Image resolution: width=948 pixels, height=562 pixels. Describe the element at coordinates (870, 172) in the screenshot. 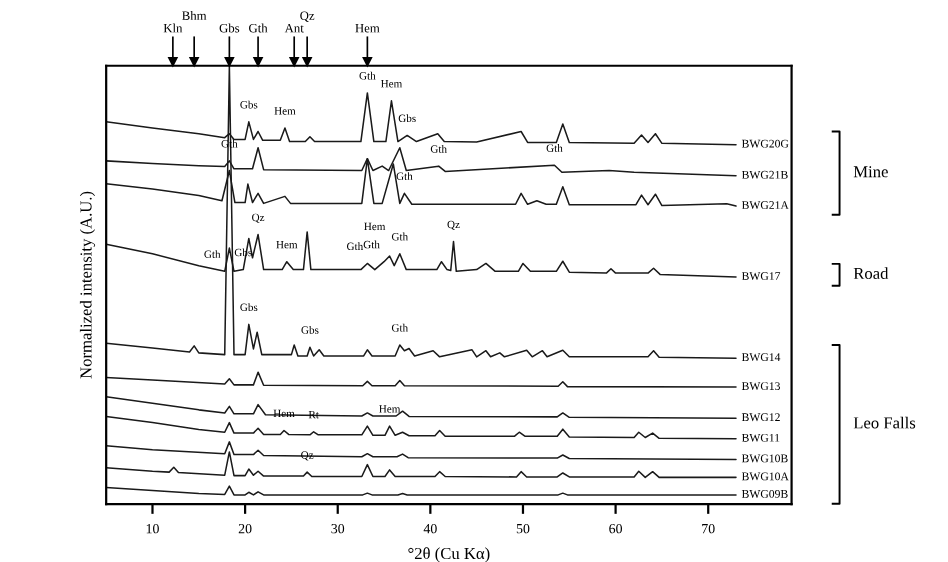

I see `text: Mine` at that location.